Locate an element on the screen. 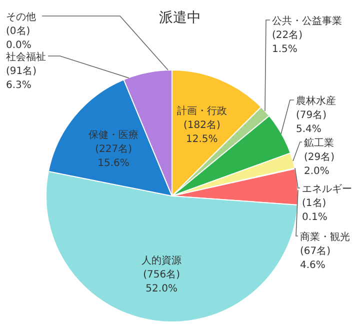  data-label: (91名) 6.3% is located at coordinates (21, 78).